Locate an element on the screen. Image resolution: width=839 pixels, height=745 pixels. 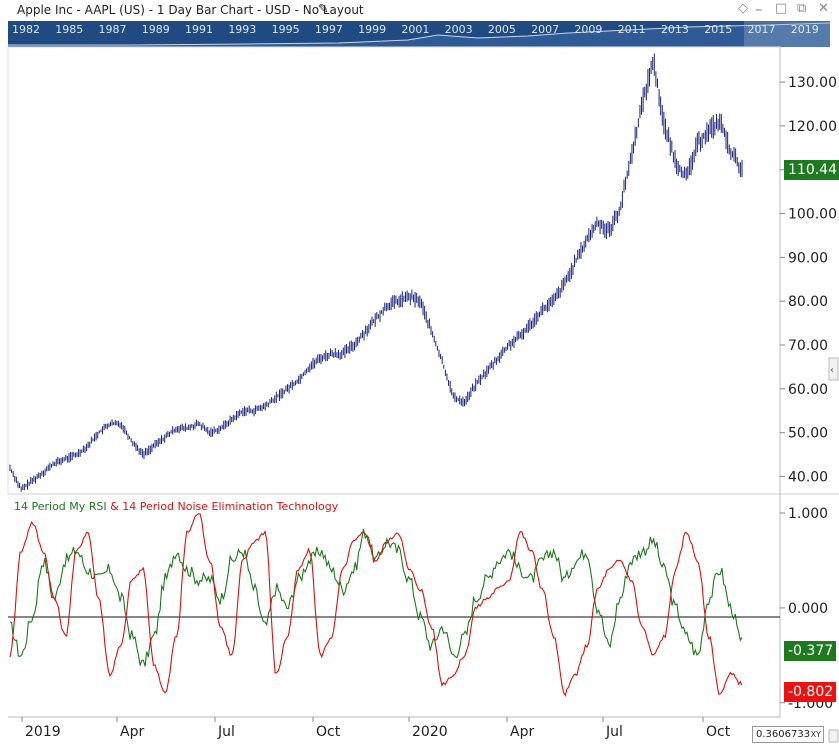
price-tick-label: 60.00 is located at coordinates (808, 390).